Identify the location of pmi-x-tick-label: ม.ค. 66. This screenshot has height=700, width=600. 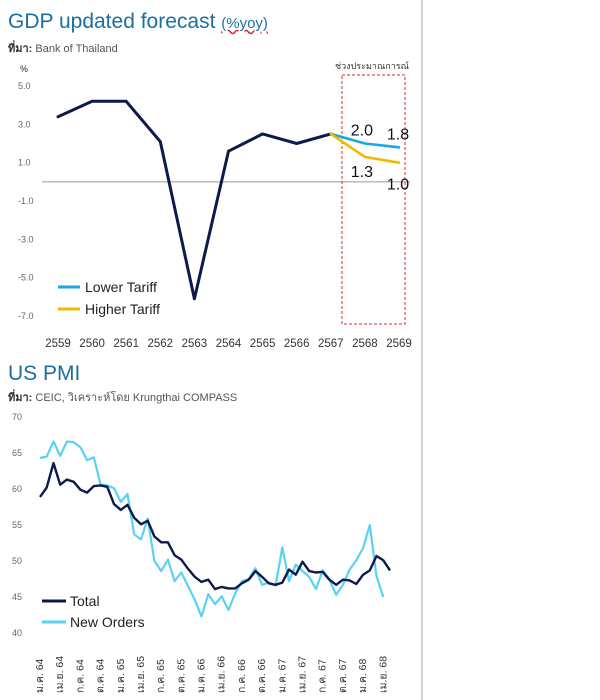
(202, 675).